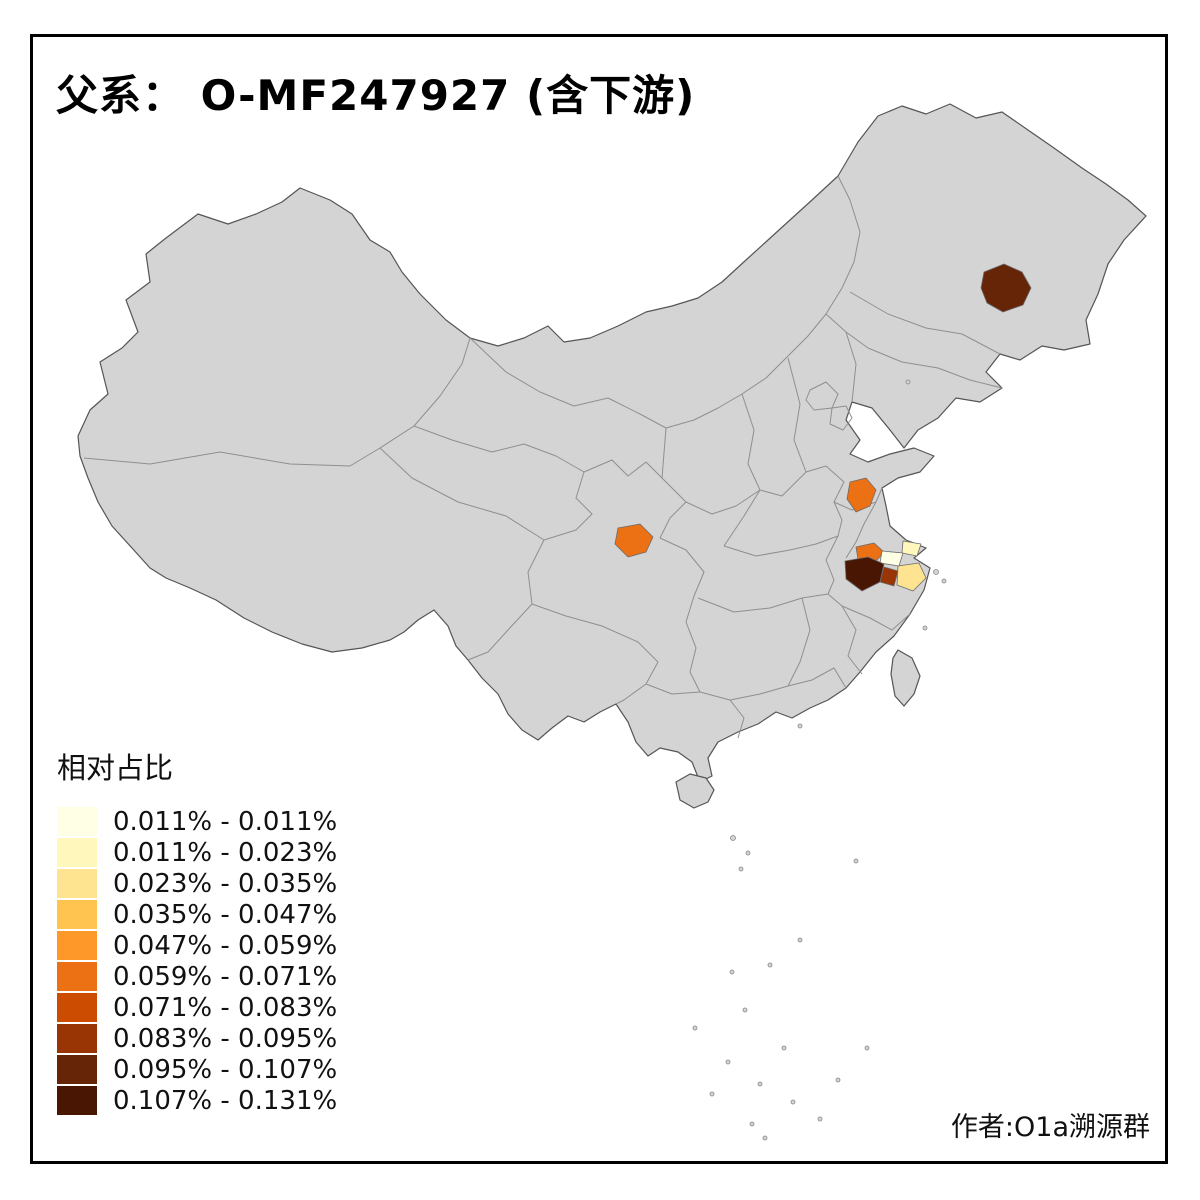  I want to click on hainan-island, so click(695, 791).